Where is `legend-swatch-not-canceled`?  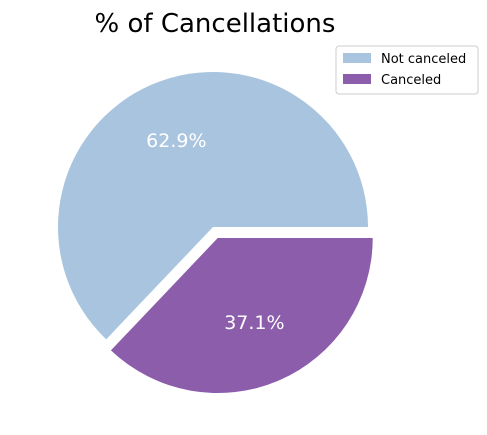
legend-swatch-not-canceled is located at coordinates (357, 58).